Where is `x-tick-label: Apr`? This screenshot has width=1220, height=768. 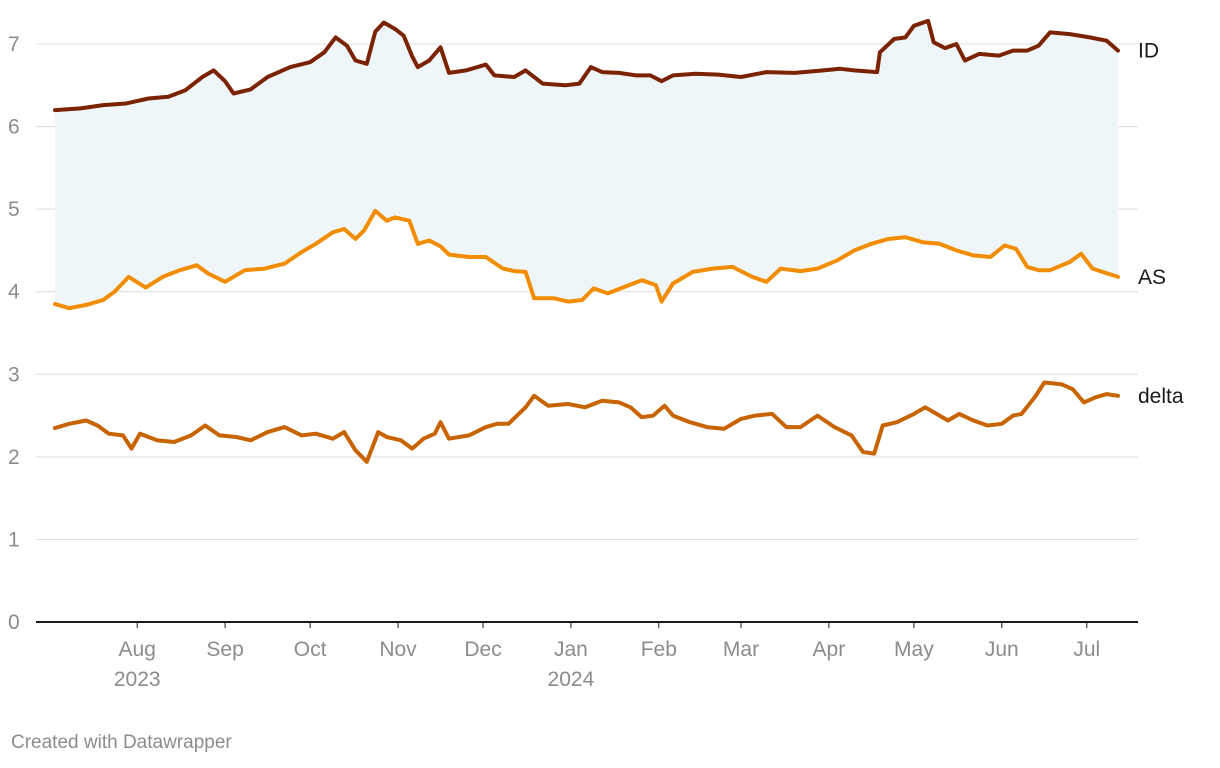
x-tick-label: Apr is located at coordinates (829, 649).